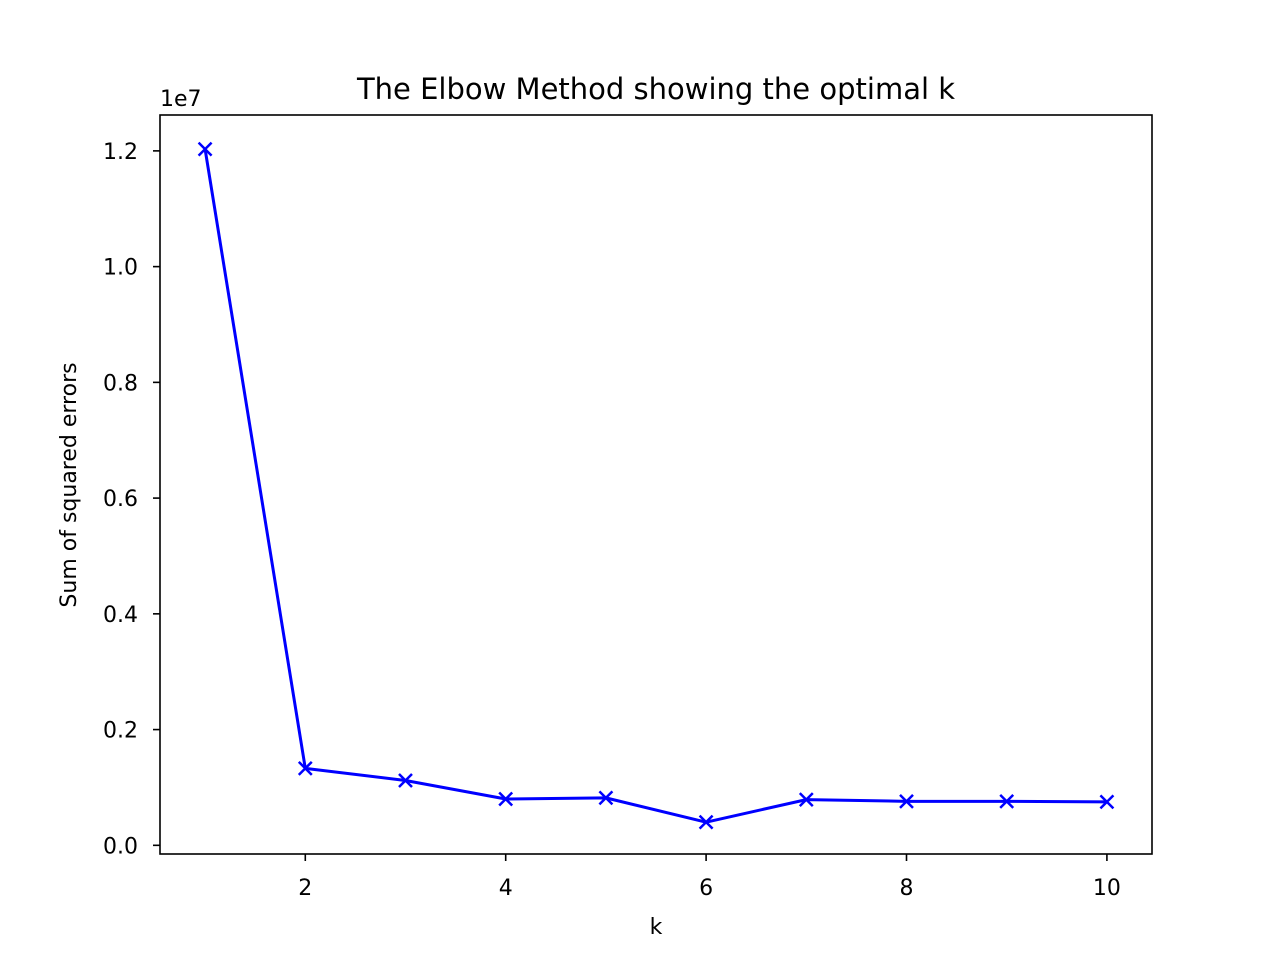 This screenshot has height=960, width=1280. What do you see at coordinates (181, 99) in the screenshot?
I see `y-axis-offset-label: 1e7` at bounding box center [181, 99].